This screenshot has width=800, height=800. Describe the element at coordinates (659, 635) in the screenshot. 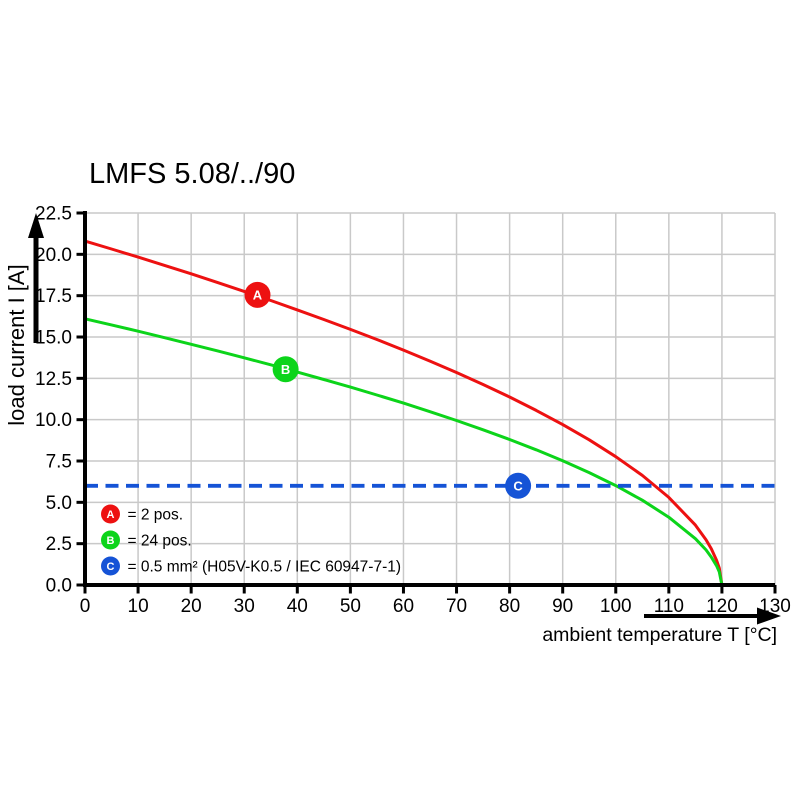

I see `x-axis-title: ambient temperature T [°C]` at that location.